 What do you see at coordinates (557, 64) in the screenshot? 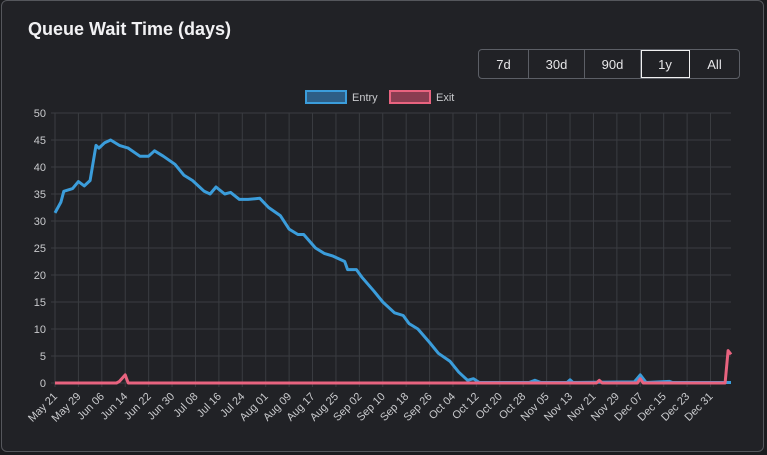
I see `range-30d-button: 30d` at bounding box center [557, 64].